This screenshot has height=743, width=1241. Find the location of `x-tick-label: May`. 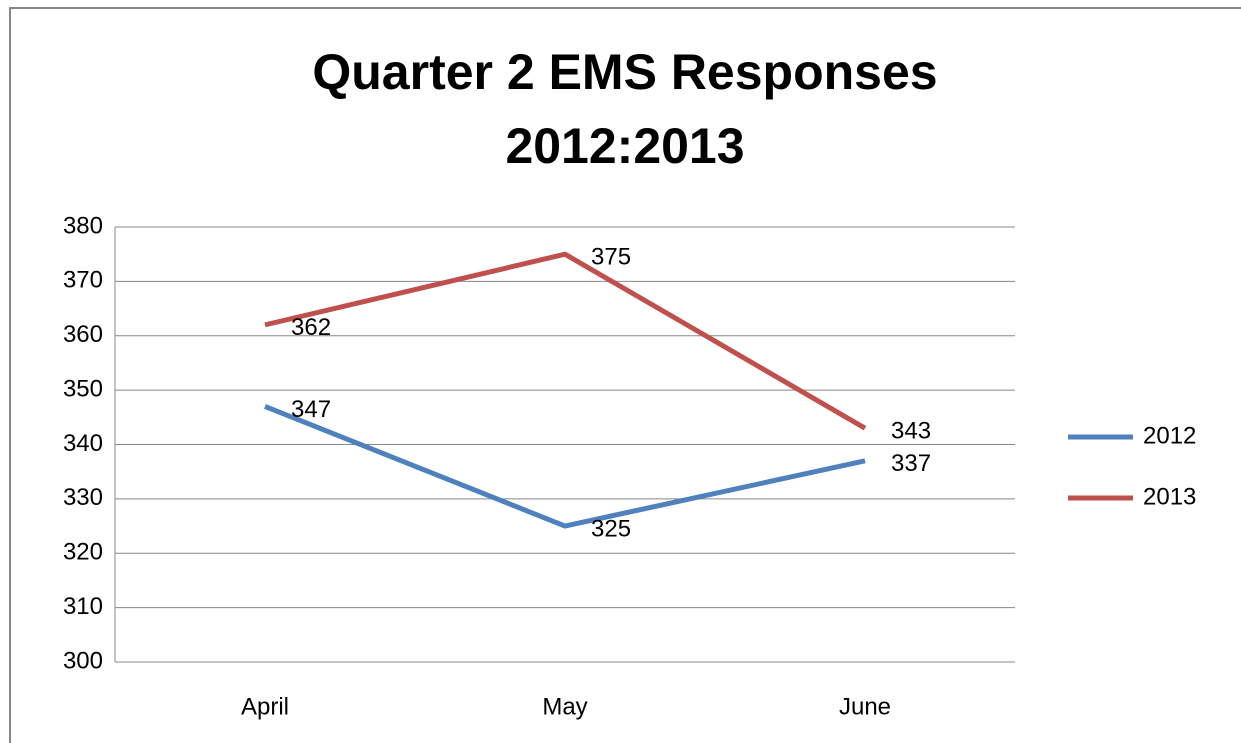

x-tick-label: May is located at coordinates (564, 706).